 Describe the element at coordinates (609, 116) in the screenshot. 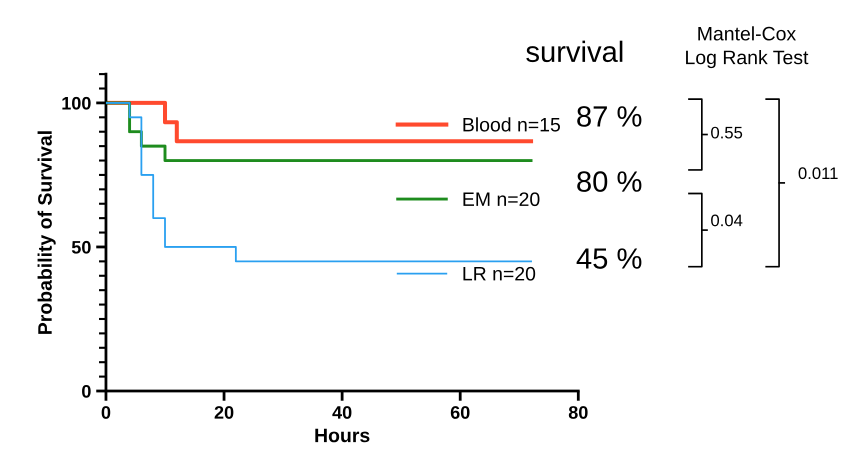

I see `annotation: 87 %` at that location.